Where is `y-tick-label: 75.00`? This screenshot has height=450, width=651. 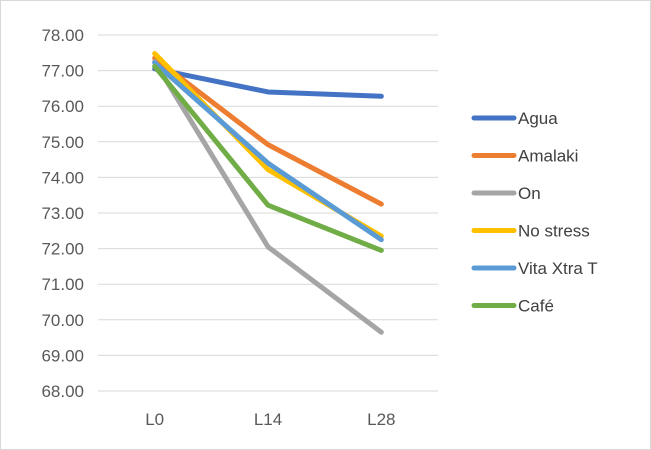 y-tick-label: 75.00 is located at coordinates (62, 142).